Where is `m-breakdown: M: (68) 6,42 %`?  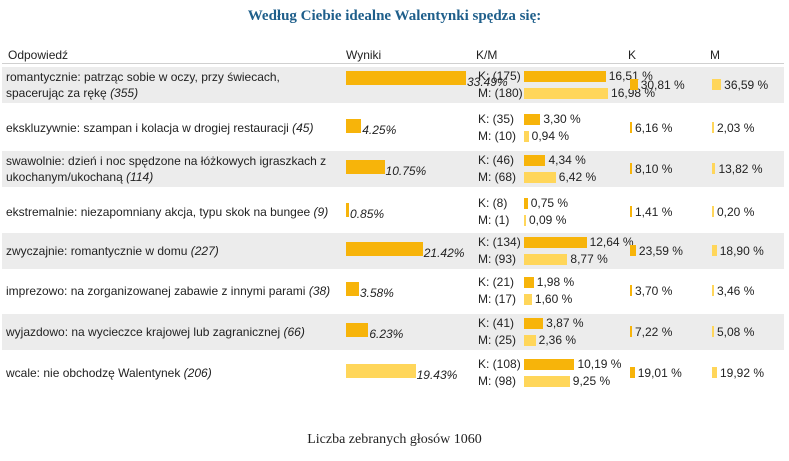 m-breakdown: M: (68) 6,42 % is located at coordinates (551, 177).